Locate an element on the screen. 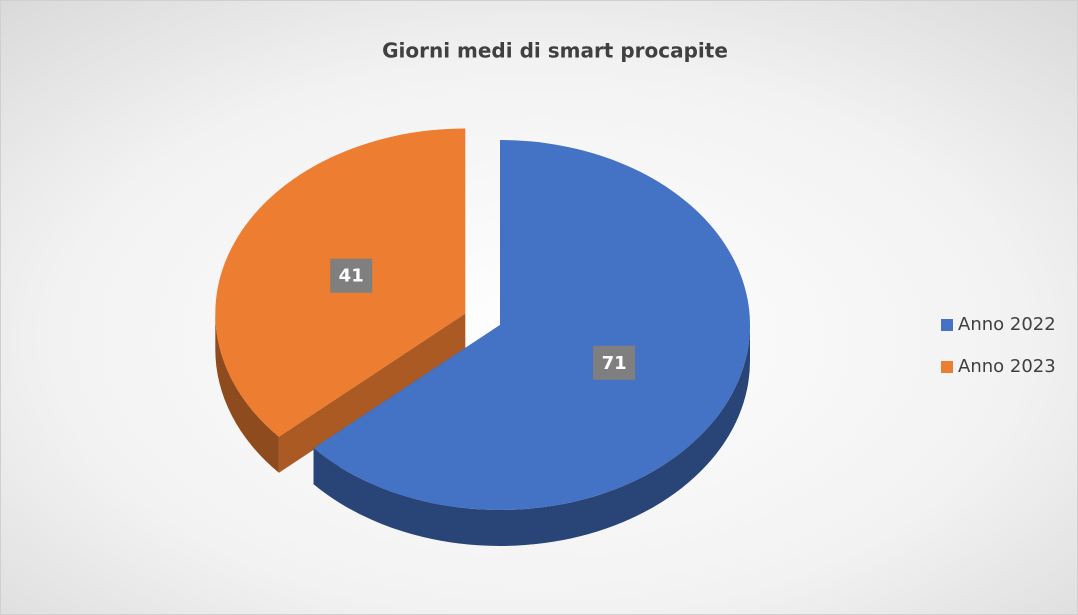 The image size is (1078, 615). data-label: 71 is located at coordinates (614, 363).